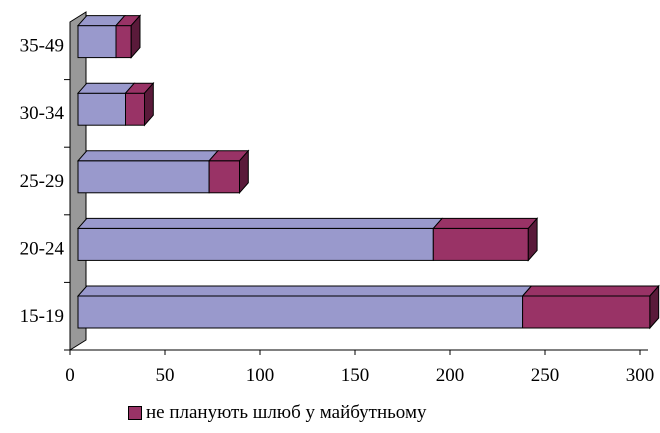  I want to click on legend-swatch, so click(135, 413).